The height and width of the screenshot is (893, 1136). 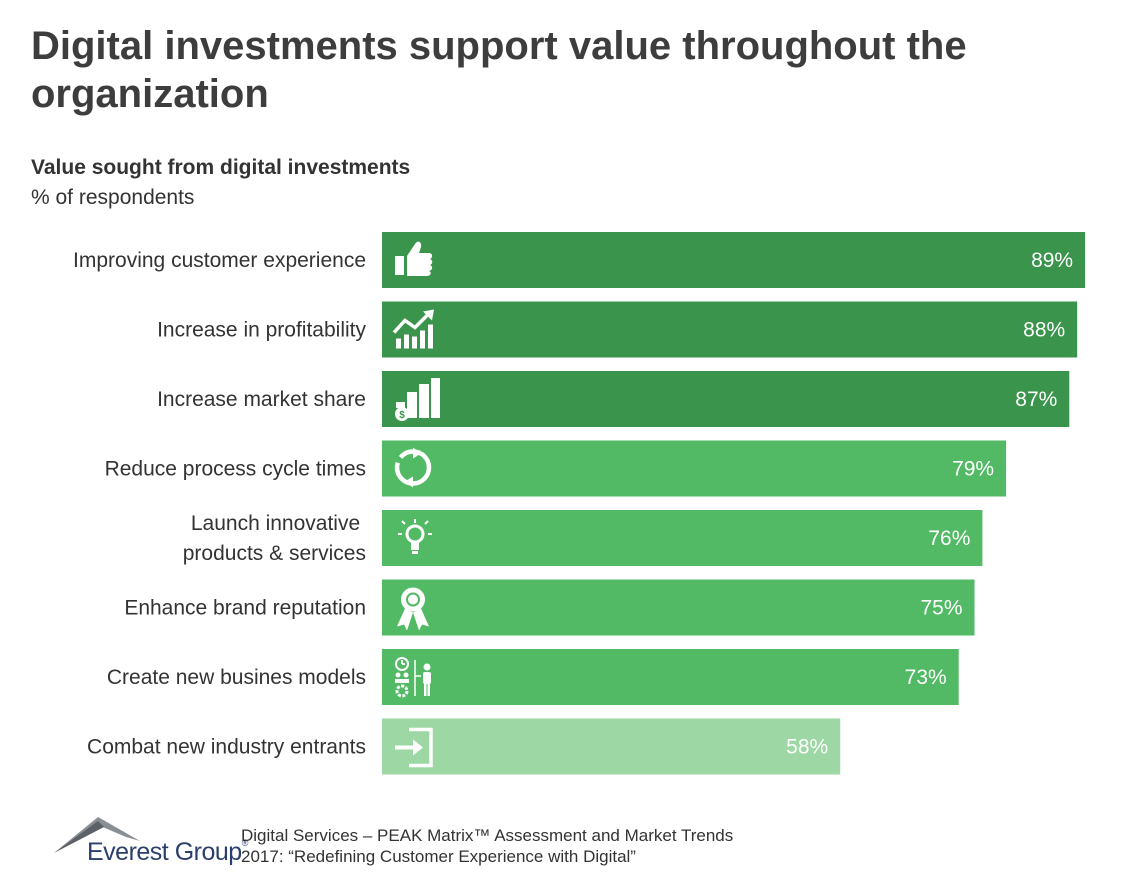 I want to click on value-label-7: 73%, so click(x=926, y=677).